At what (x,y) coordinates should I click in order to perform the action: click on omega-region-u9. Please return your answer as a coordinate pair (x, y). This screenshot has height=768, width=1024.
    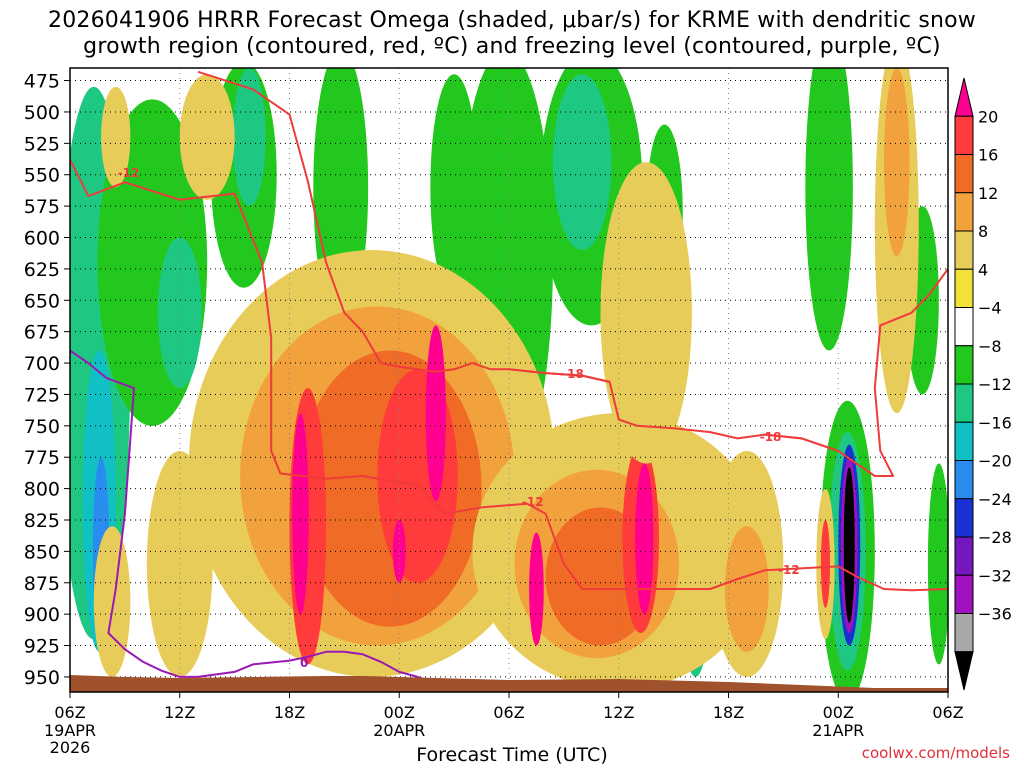
    Looking at the image, I should click on (435, 413).